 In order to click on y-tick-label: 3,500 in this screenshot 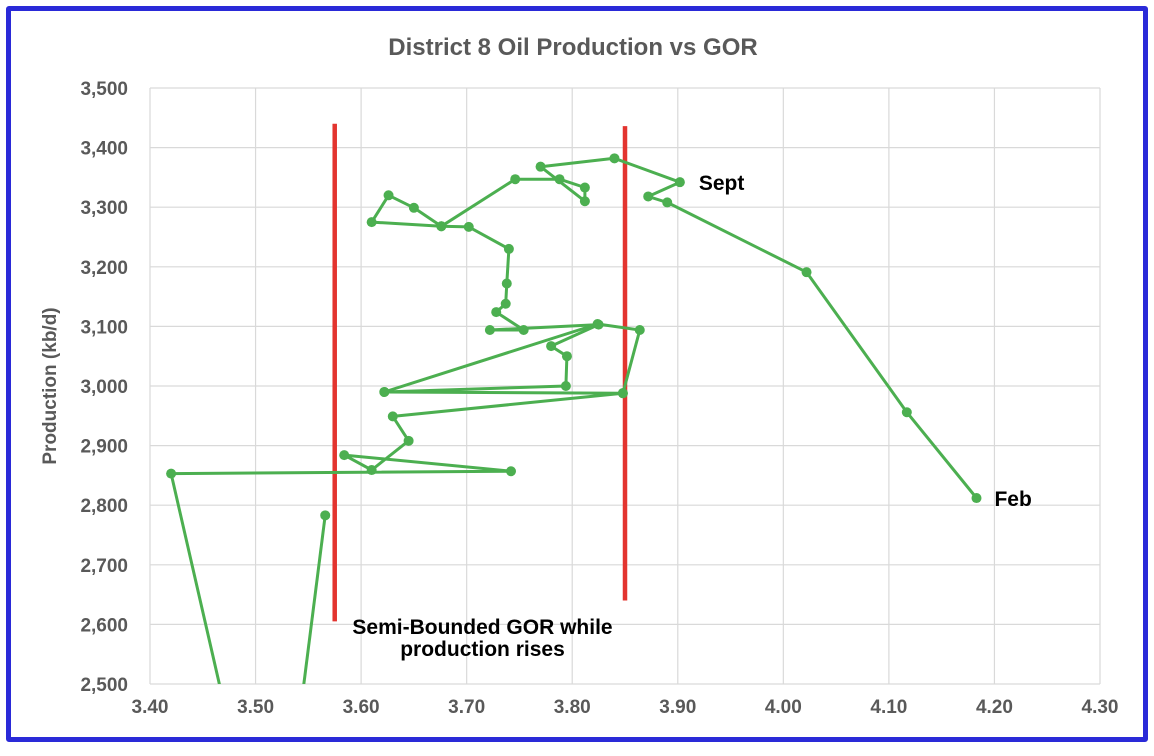, I will do `click(104, 89)`.